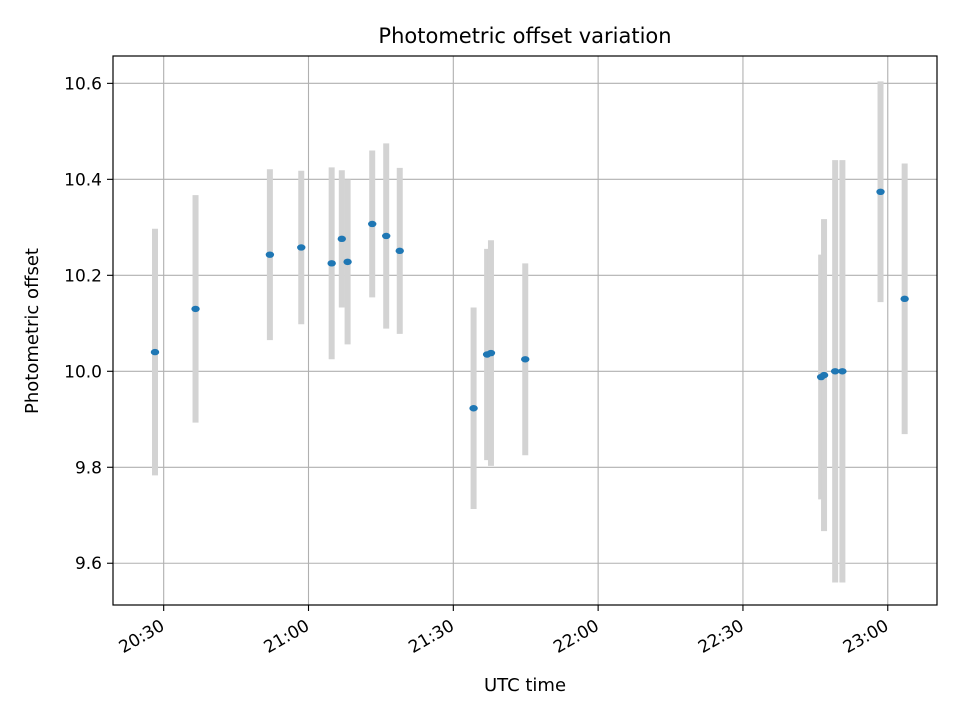  I want to click on x-tick-label: 22:30, so click(721, 637).